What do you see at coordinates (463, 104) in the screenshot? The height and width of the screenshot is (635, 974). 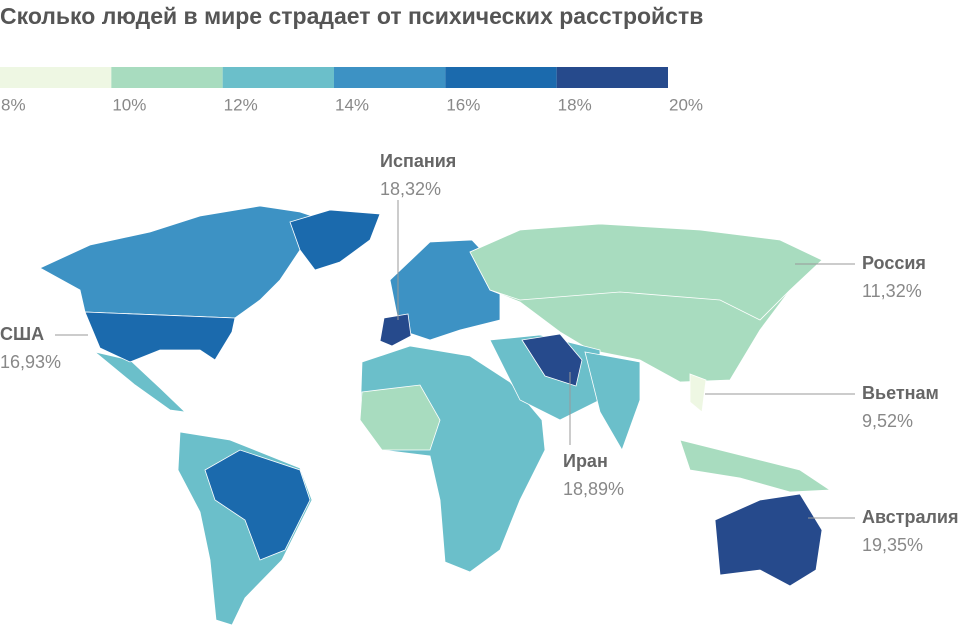 I see `legend-label: 16%` at bounding box center [463, 104].